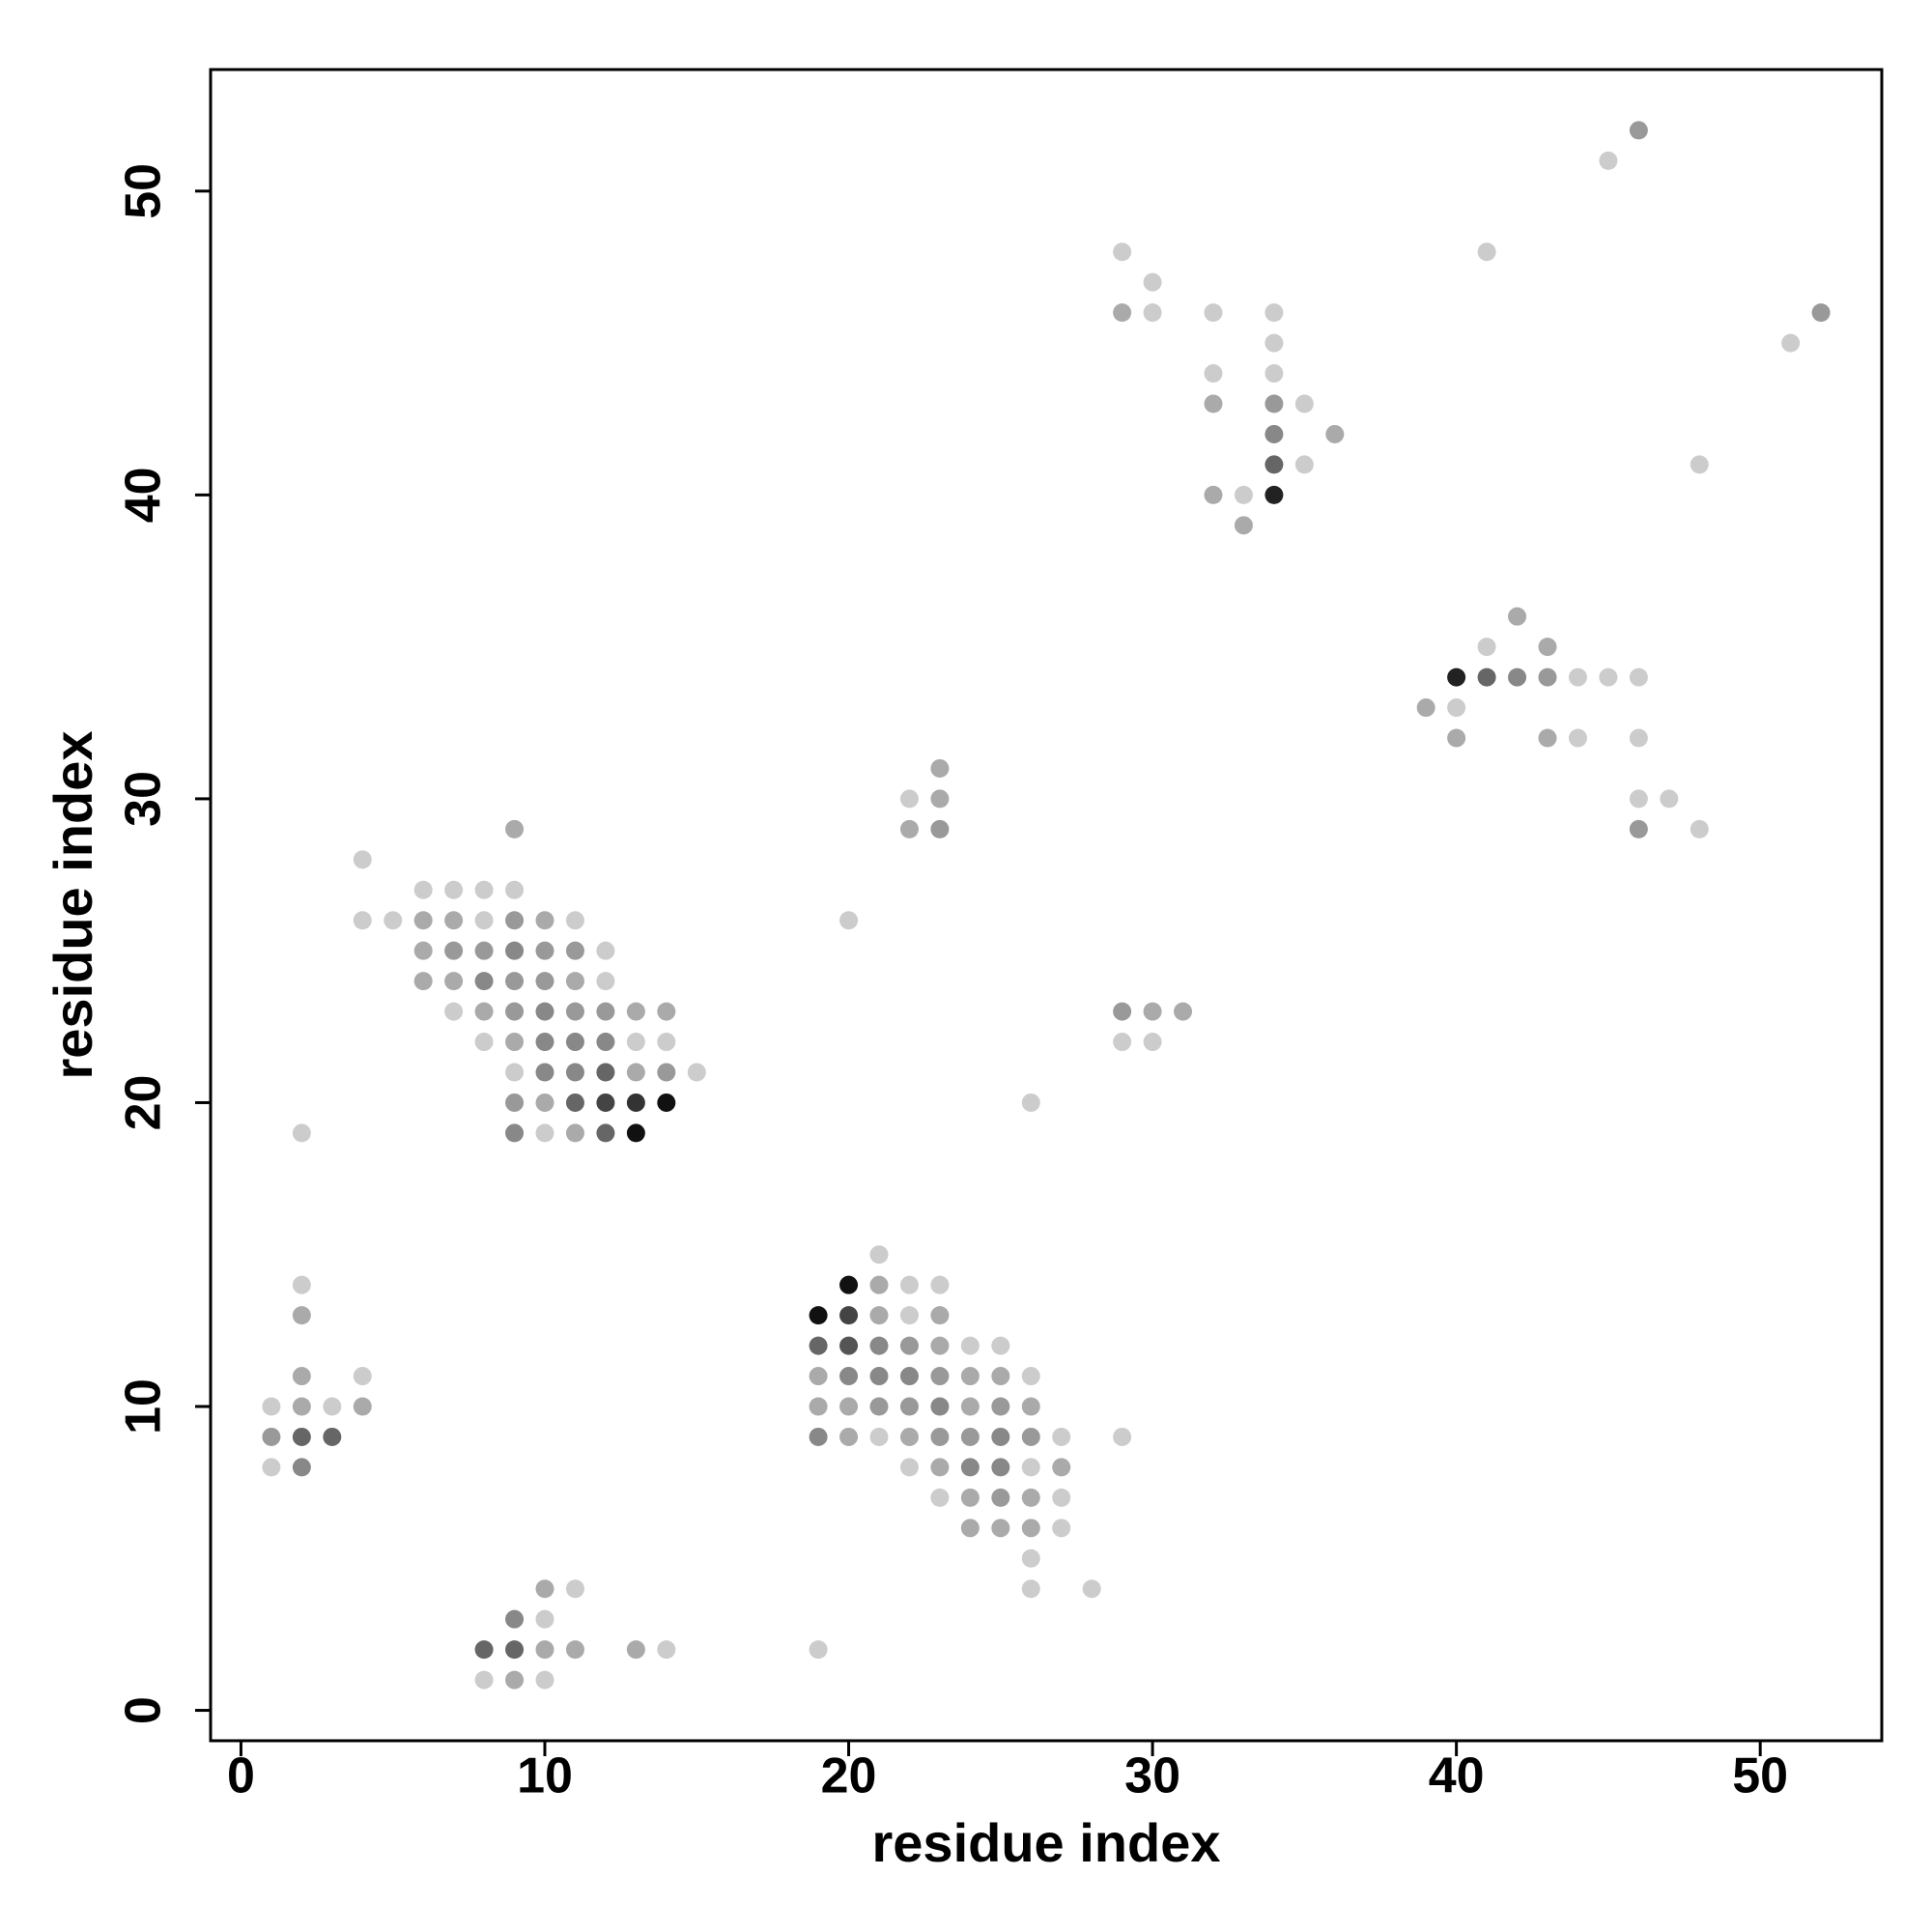 The width and height of the screenshot is (1932, 1932). I want to click on y-tick-label: 10, so click(144, 1406).